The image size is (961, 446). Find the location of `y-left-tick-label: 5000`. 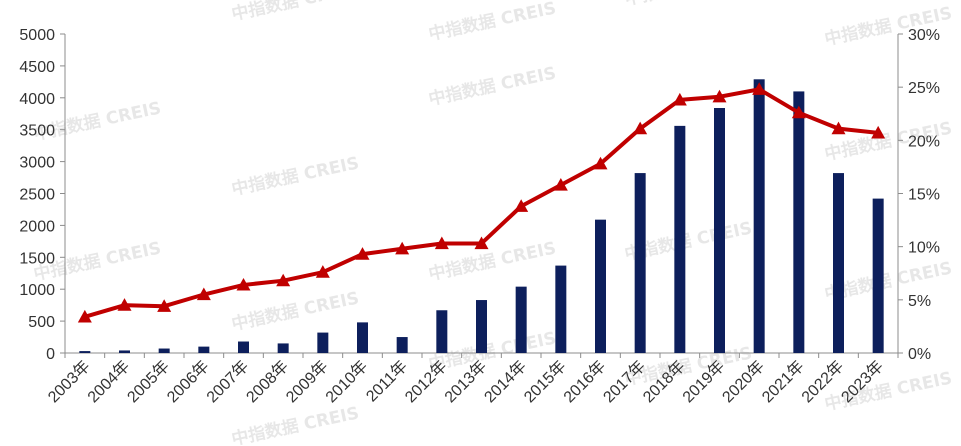

y-left-tick-label: 5000 is located at coordinates (37, 35).